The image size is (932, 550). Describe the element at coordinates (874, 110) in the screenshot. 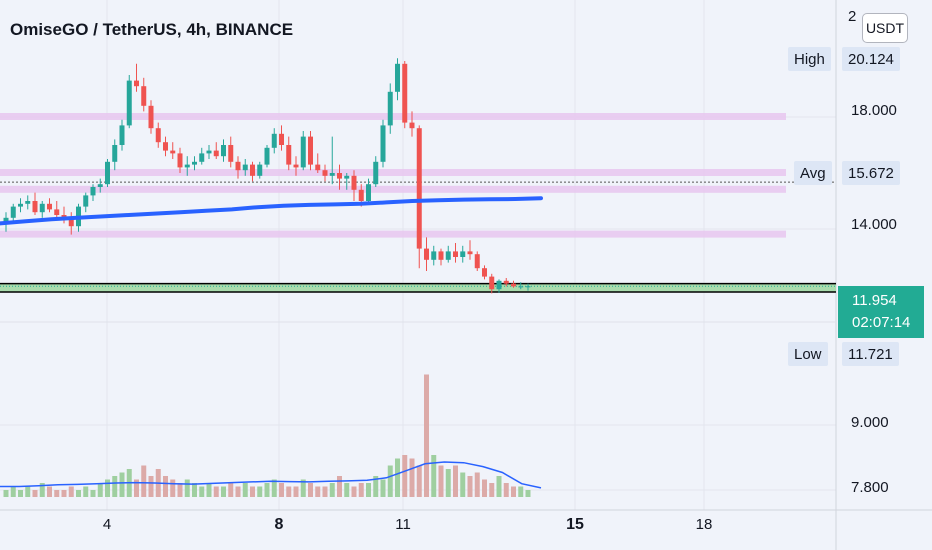

I see `y-tick-18: 18.000` at that location.